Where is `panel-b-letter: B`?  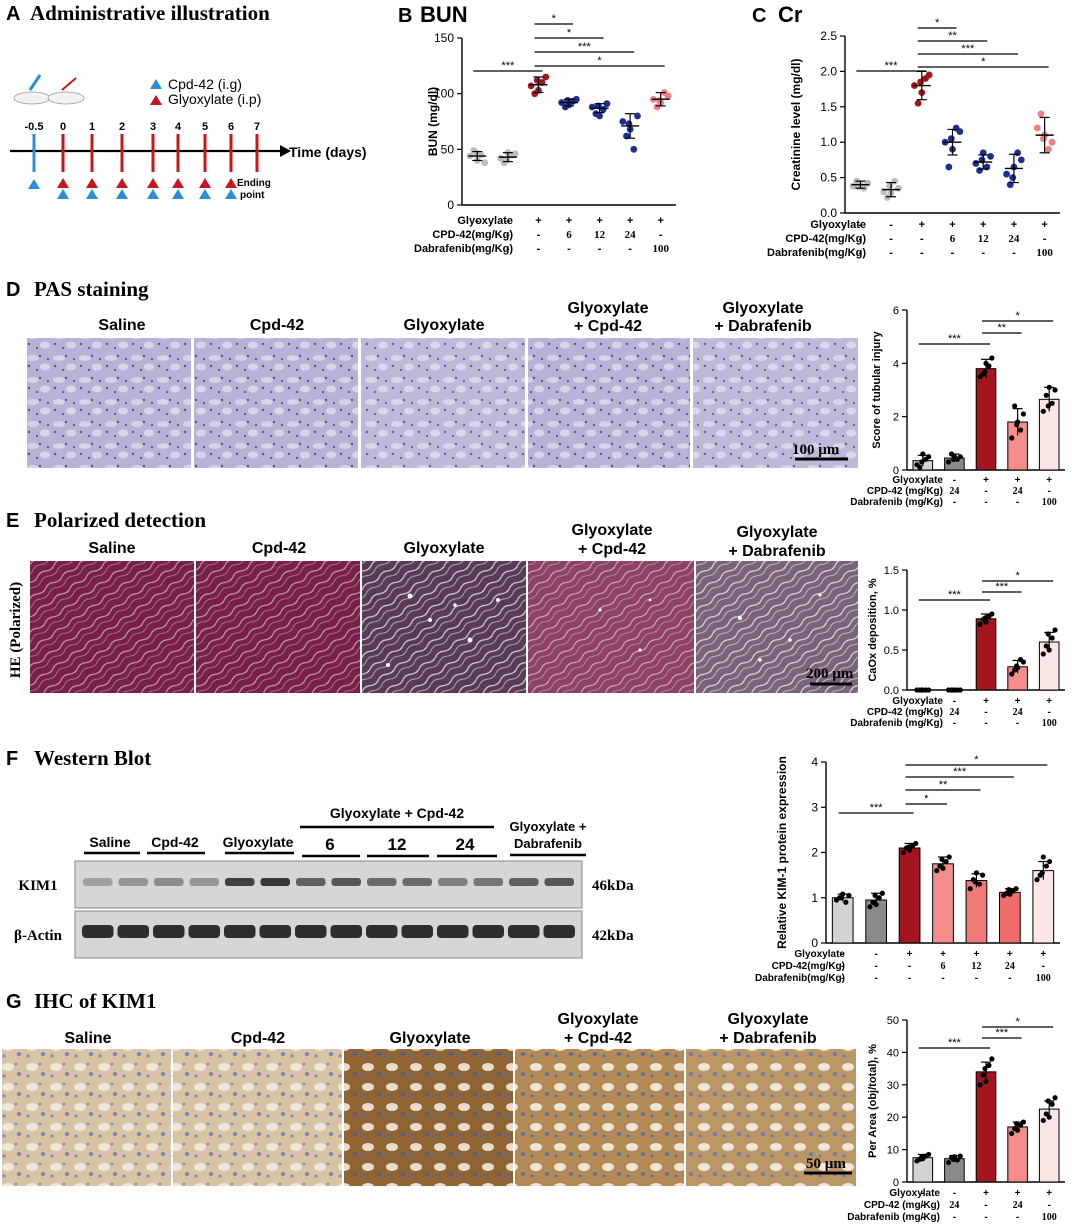
panel-b-letter: B is located at coordinates (405, 16).